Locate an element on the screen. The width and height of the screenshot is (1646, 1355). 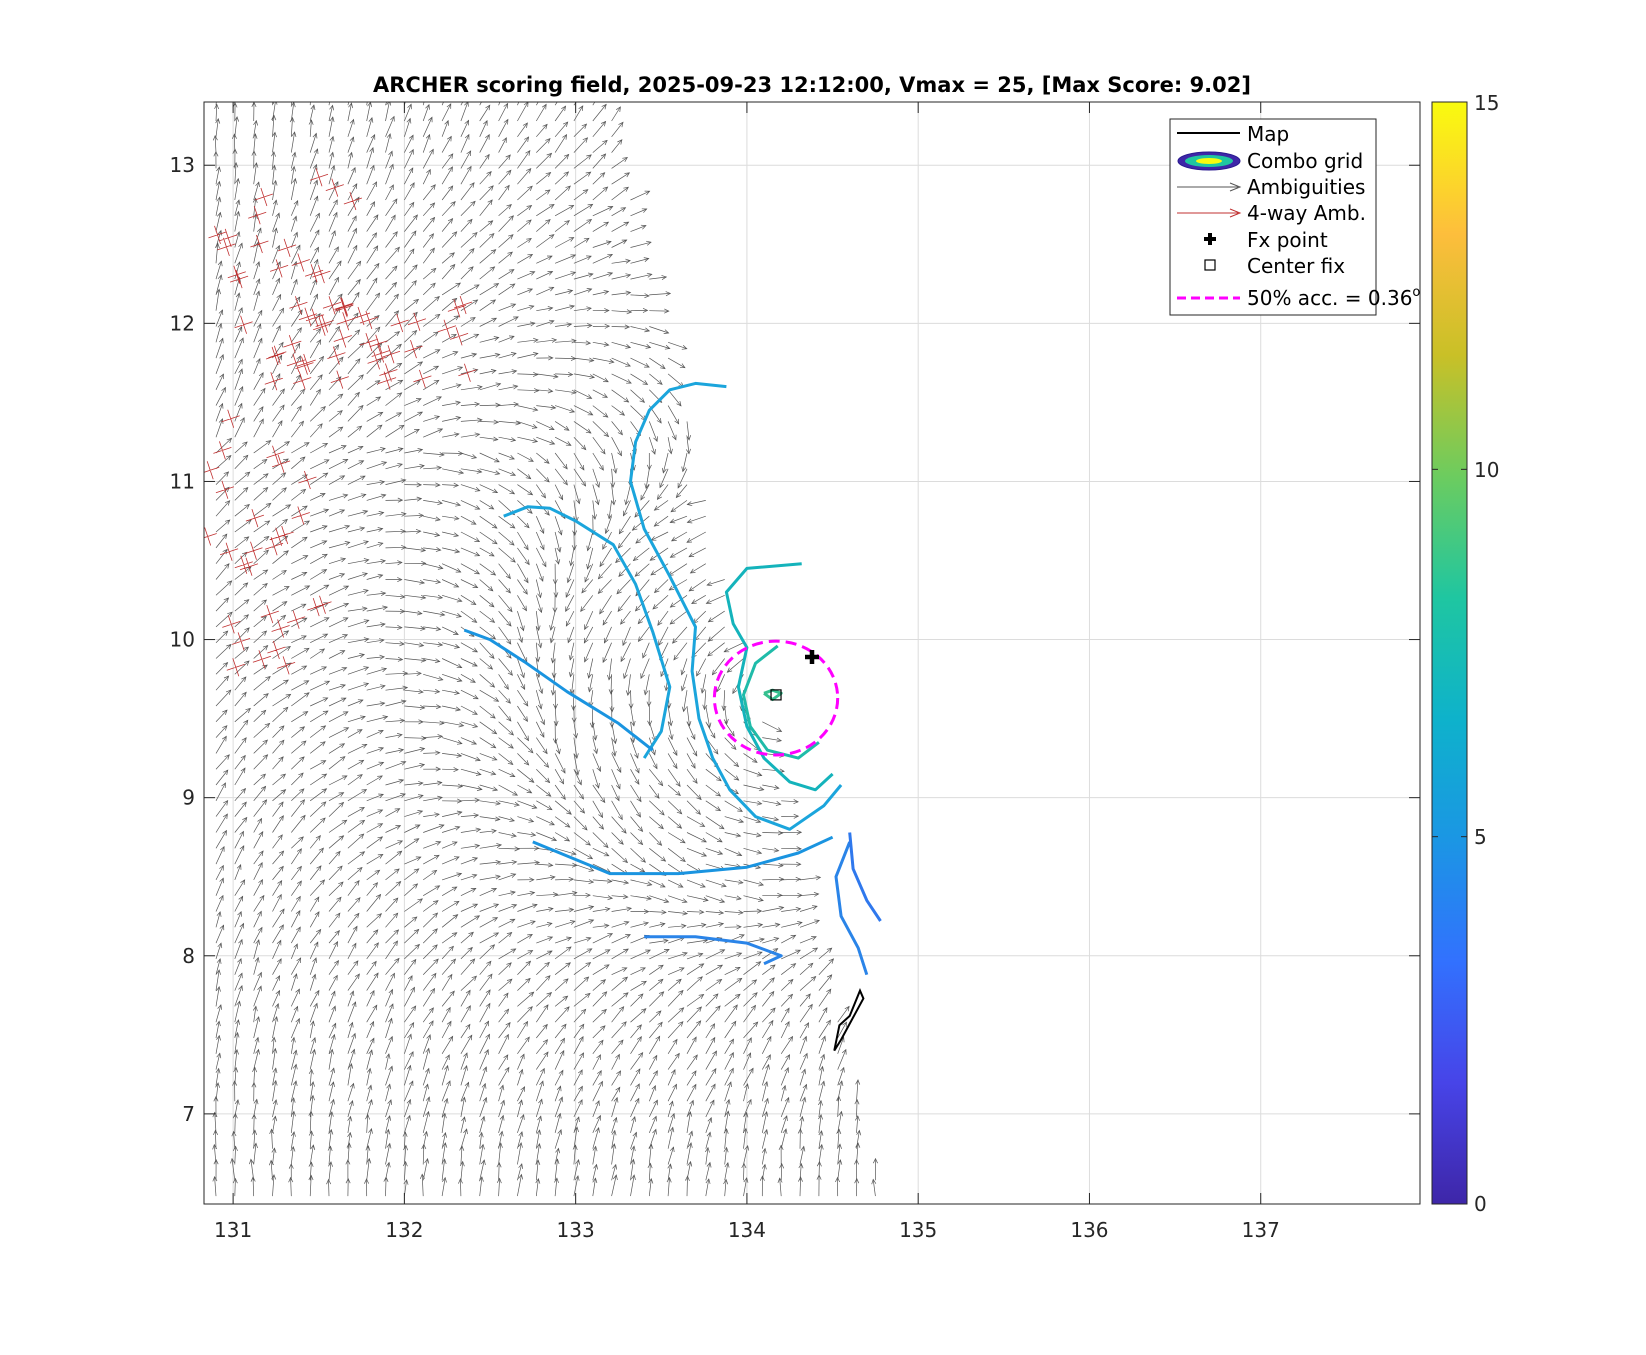
x-tick-label: 134 is located at coordinates (747, 1230).